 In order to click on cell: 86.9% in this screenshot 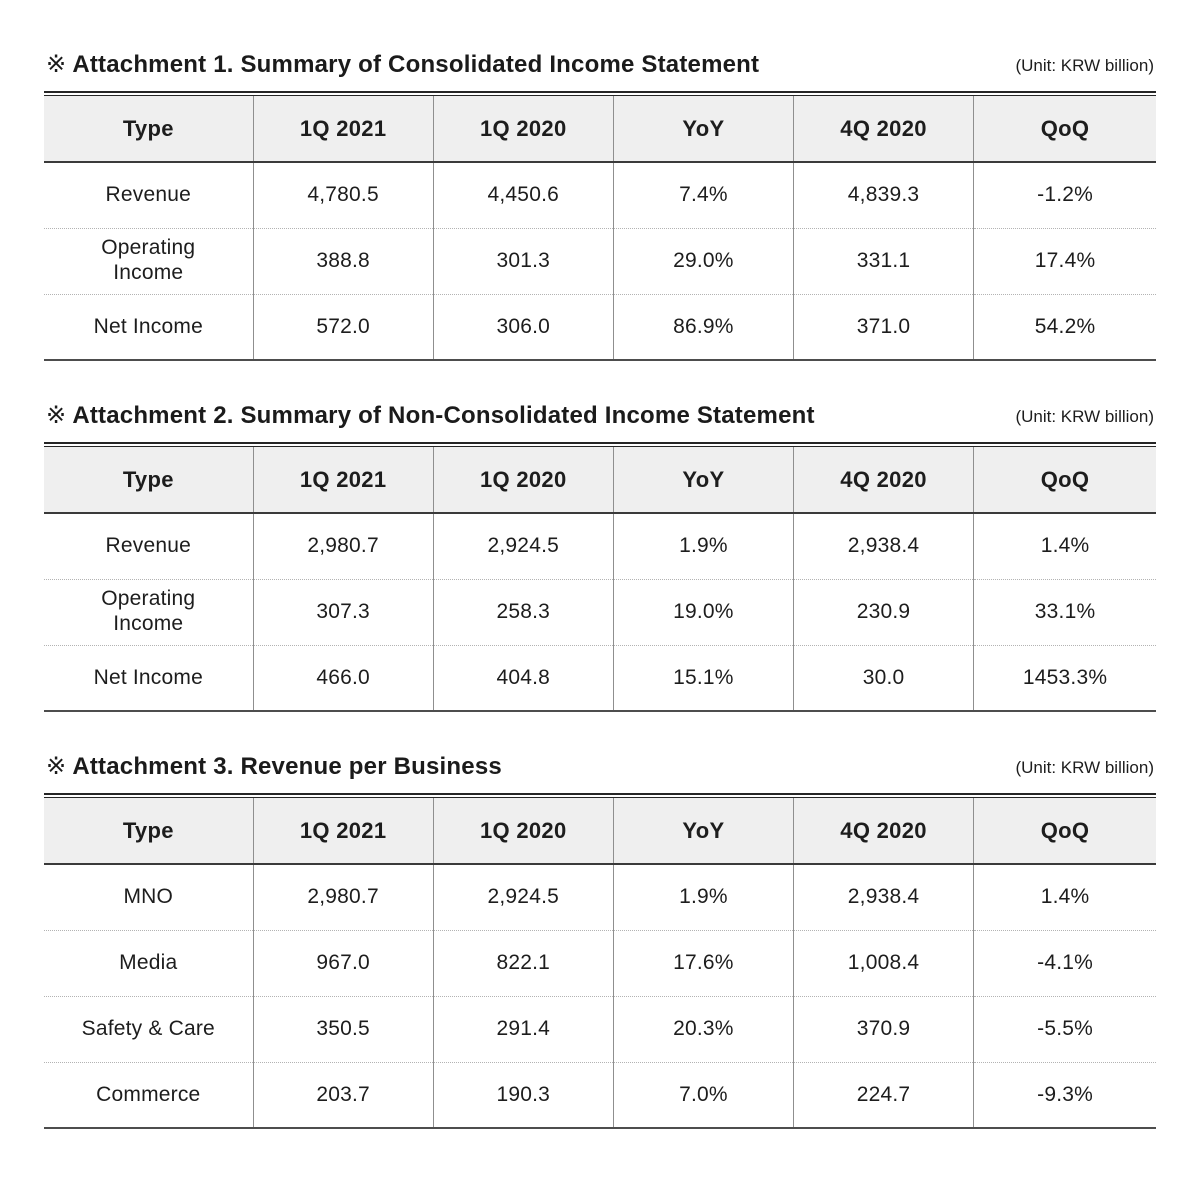, I will do `click(703, 326)`.